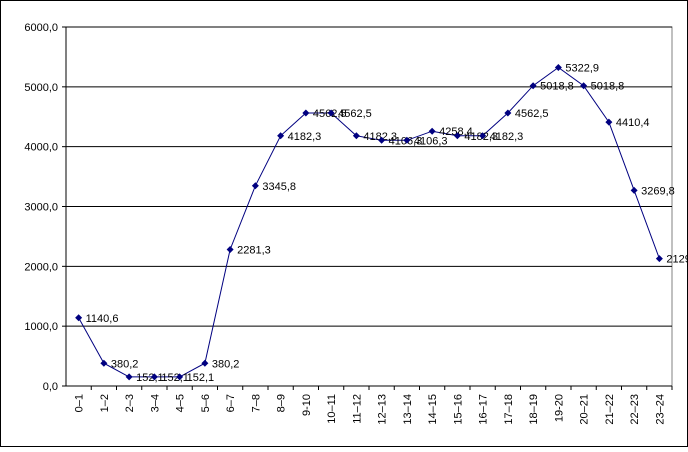  I want to click on x-tick-label: 5–6, so click(206, 403).